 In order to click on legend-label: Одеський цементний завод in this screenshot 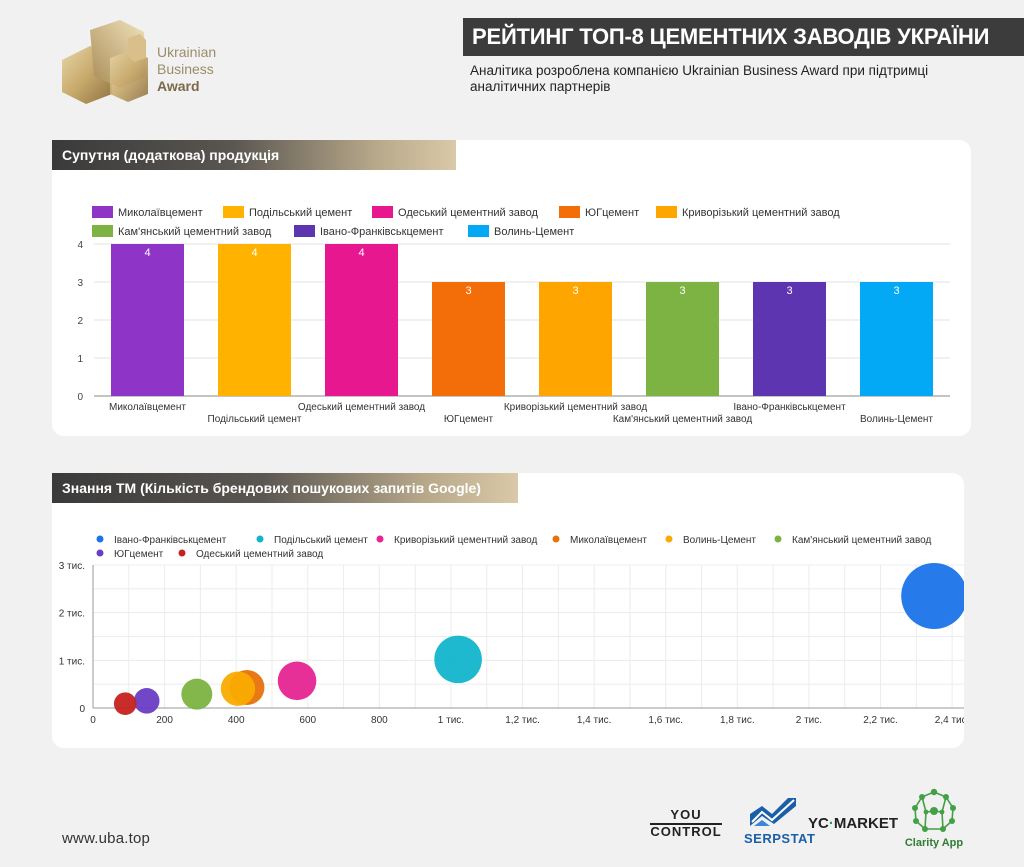, I will do `click(259, 554)`.